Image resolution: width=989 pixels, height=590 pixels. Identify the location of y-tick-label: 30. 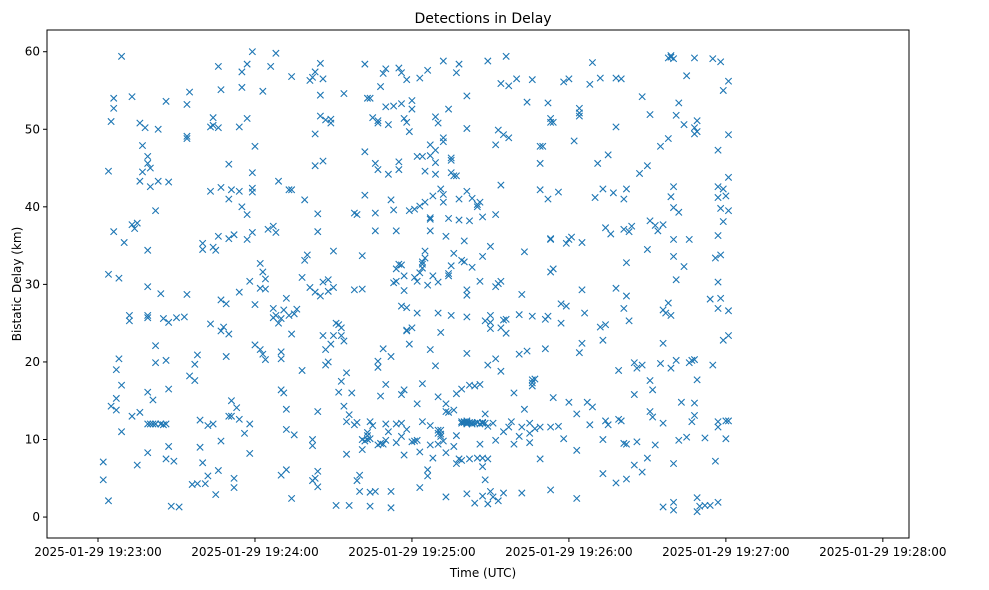
(32, 284).